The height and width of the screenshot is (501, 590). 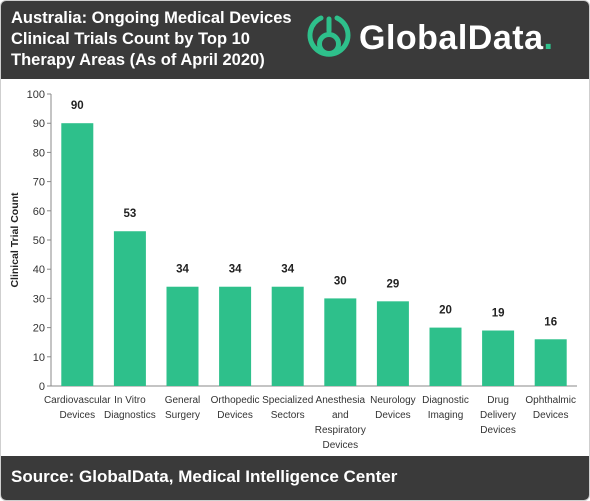 I want to click on y-tick-label: 10, so click(x=39, y=358).